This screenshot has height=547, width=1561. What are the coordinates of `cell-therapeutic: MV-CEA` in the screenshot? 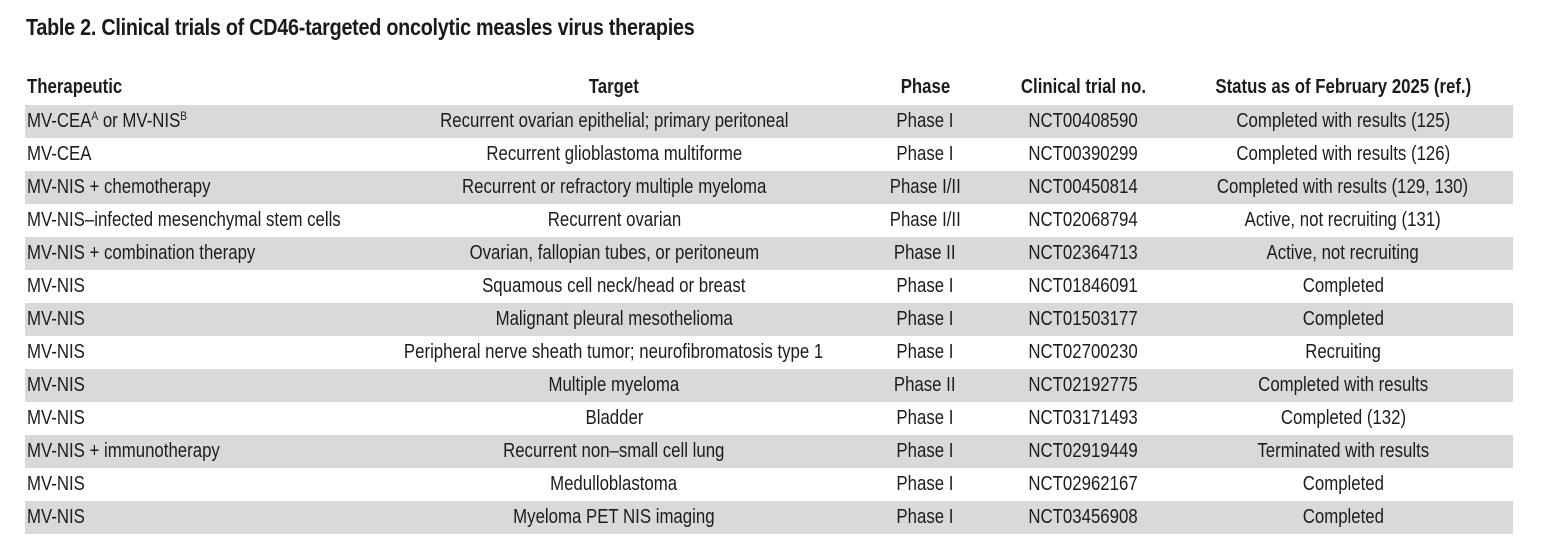 It's located at (59, 154).